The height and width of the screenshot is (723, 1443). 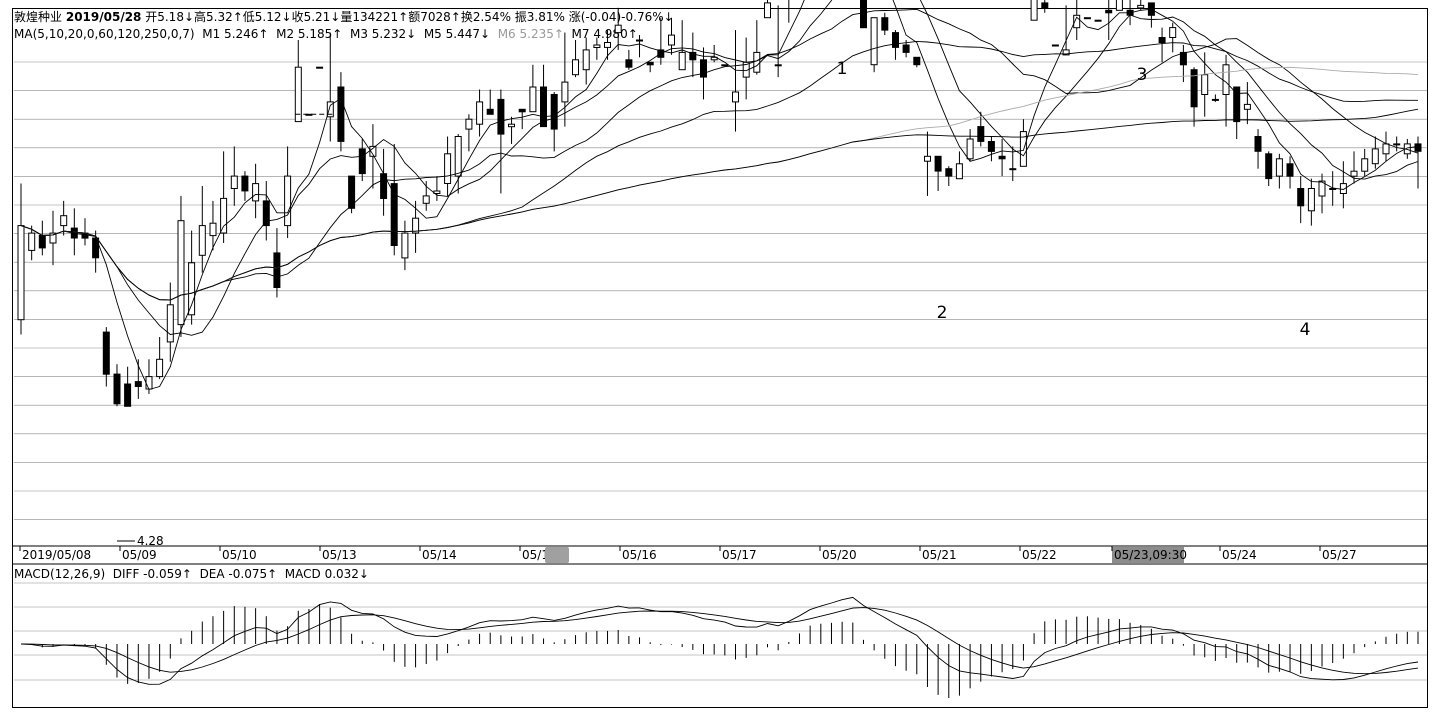 I want to click on change: 涨(-0.04)-0.76%↓, so click(x=621, y=17).